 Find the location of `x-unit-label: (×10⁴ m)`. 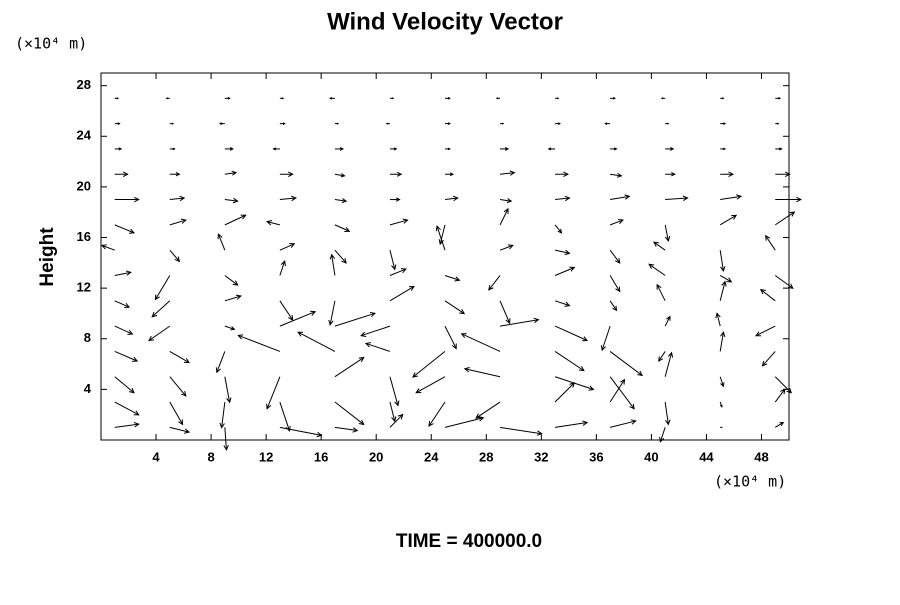

x-unit-label: (×10⁴ m) is located at coordinates (750, 482).